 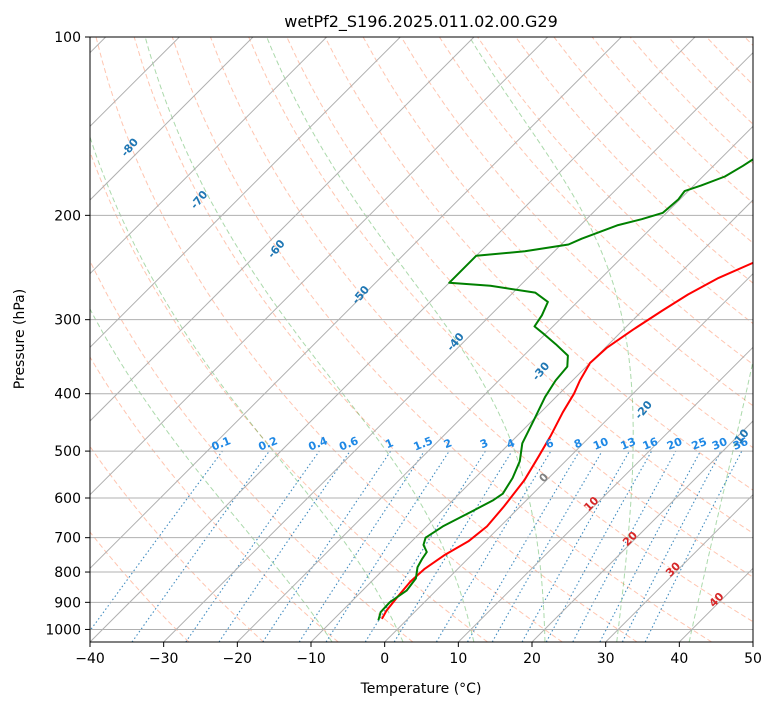 What do you see at coordinates (389, 443) in the screenshot?
I see `mixing-ratio-label: 1` at bounding box center [389, 443].